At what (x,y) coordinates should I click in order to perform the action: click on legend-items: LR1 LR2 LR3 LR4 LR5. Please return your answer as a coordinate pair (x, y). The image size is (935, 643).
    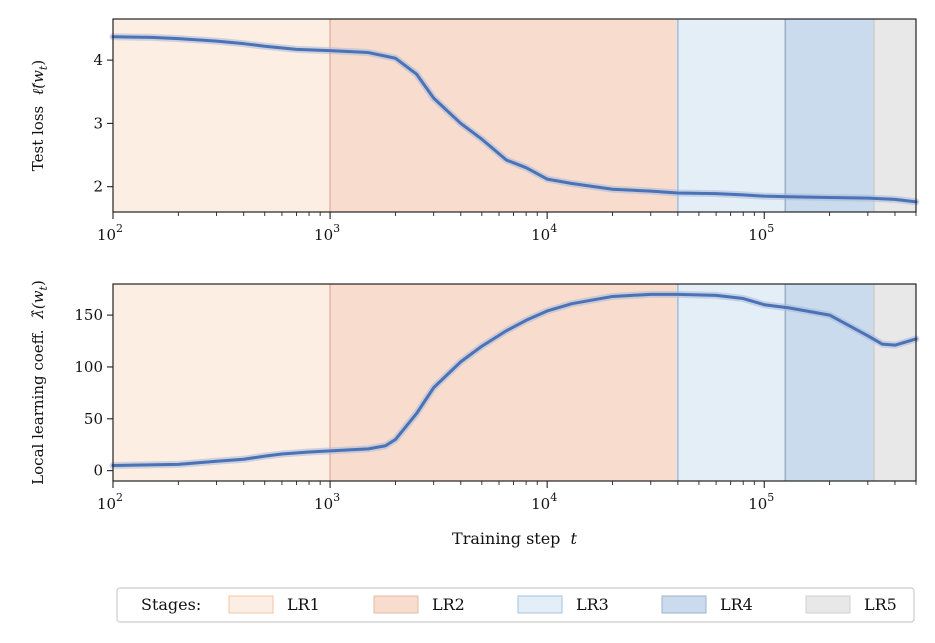
    Looking at the image, I should click on (562, 604).